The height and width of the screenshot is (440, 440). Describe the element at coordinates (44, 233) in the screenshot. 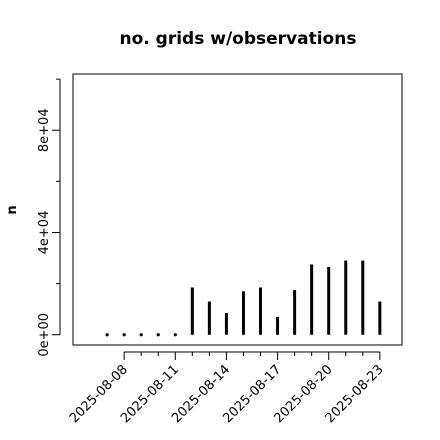

I see `y-tick-label: 4e+04` at that location.